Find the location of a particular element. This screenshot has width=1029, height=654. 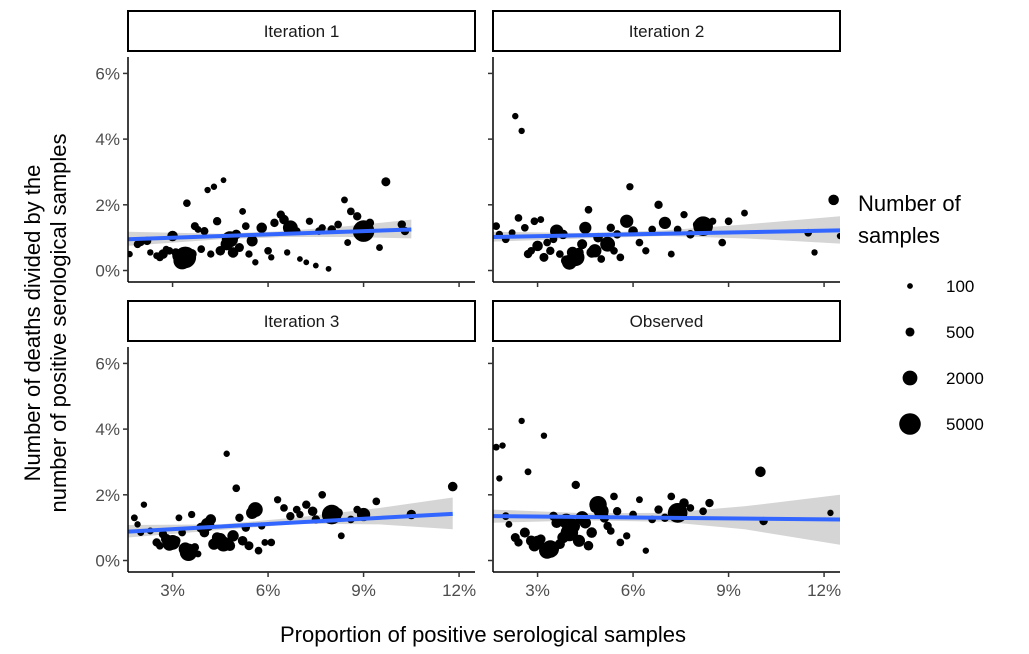

panel-strip-title: Observed is located at coordinates (667, 321).